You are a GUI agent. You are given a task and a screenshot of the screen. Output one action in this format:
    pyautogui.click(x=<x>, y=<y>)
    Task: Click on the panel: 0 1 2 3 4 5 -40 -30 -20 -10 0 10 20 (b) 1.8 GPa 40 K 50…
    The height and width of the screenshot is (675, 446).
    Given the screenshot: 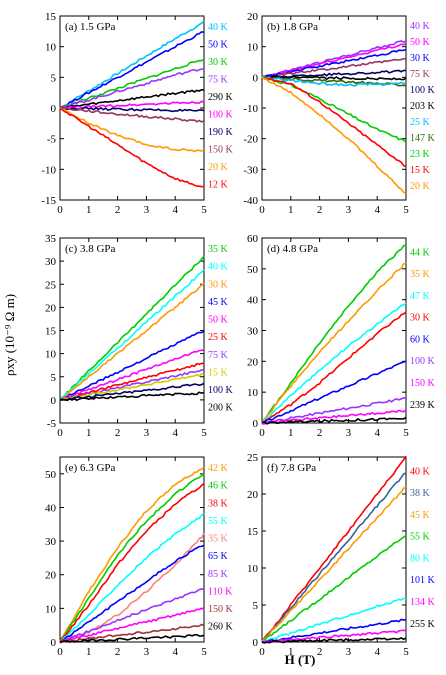 What is the action you would take?
    pyautogui.click(x=339, y=113)
    